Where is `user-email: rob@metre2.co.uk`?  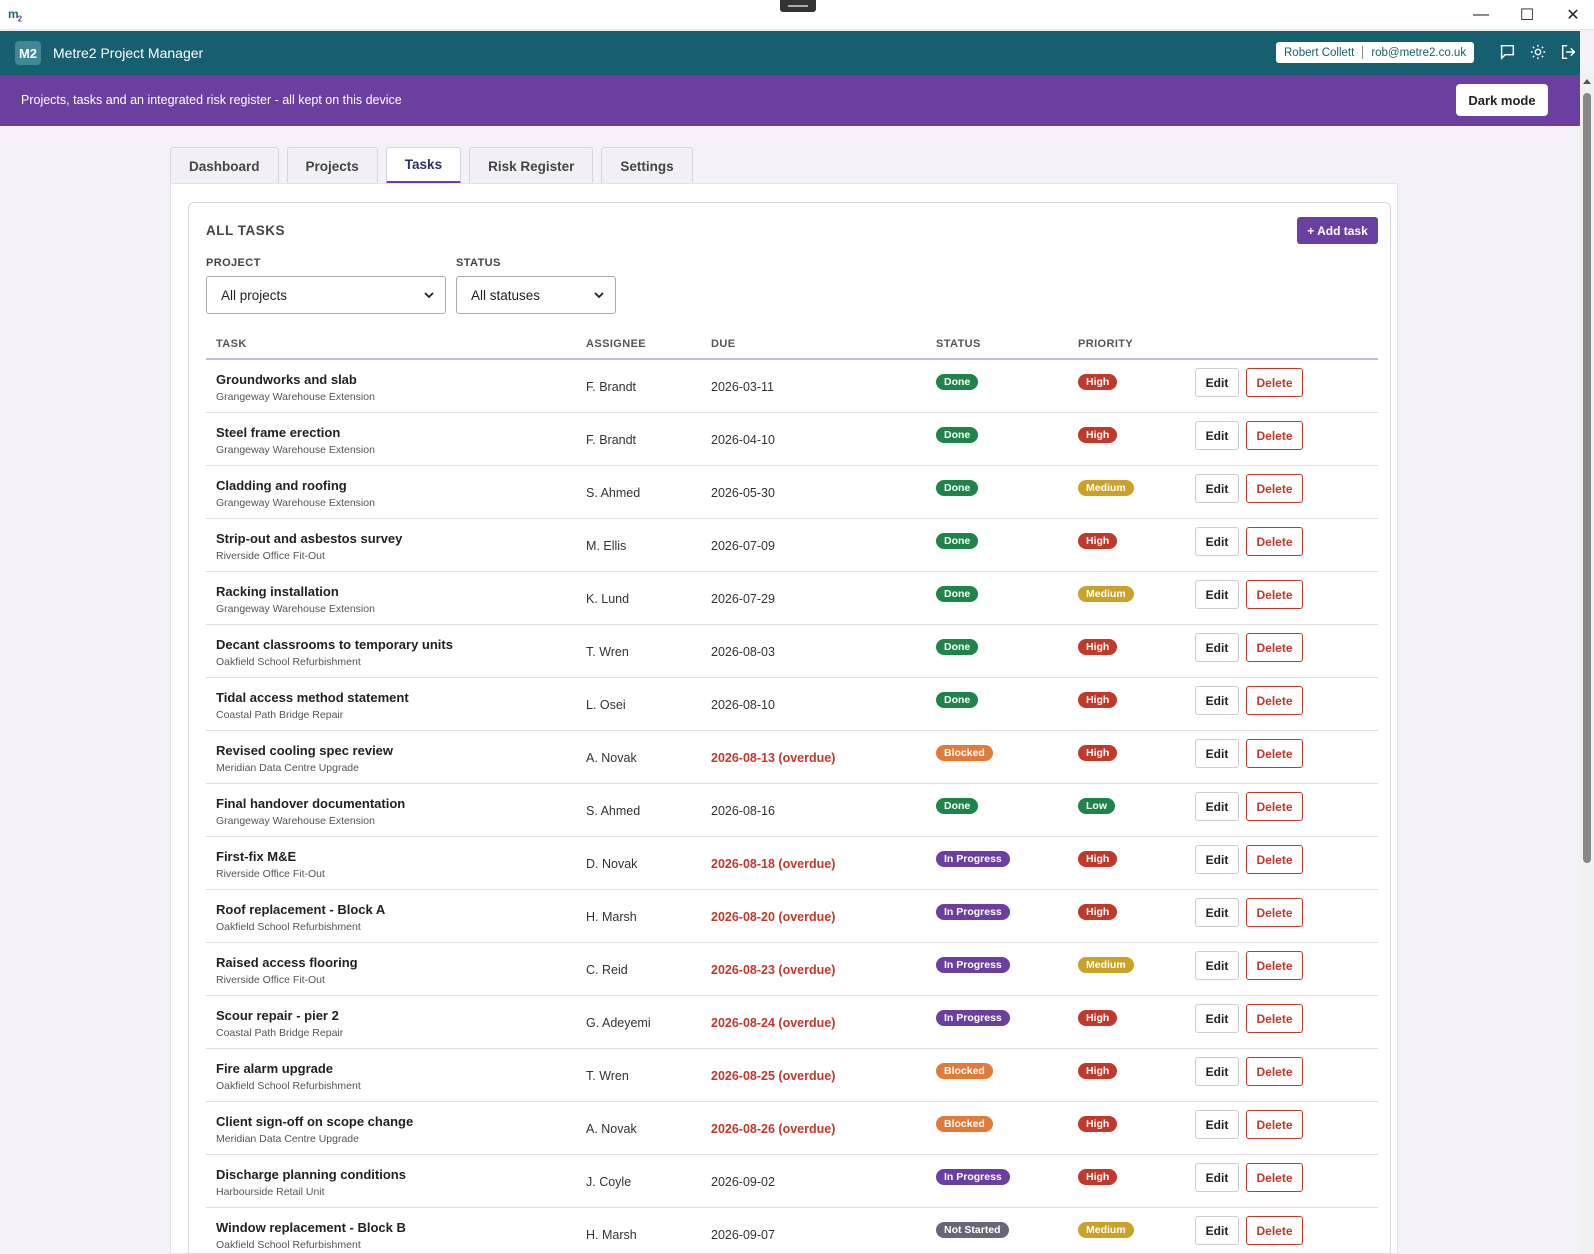
user-email: rob@metre2.co.uk is located at coordinates (1419, 52).